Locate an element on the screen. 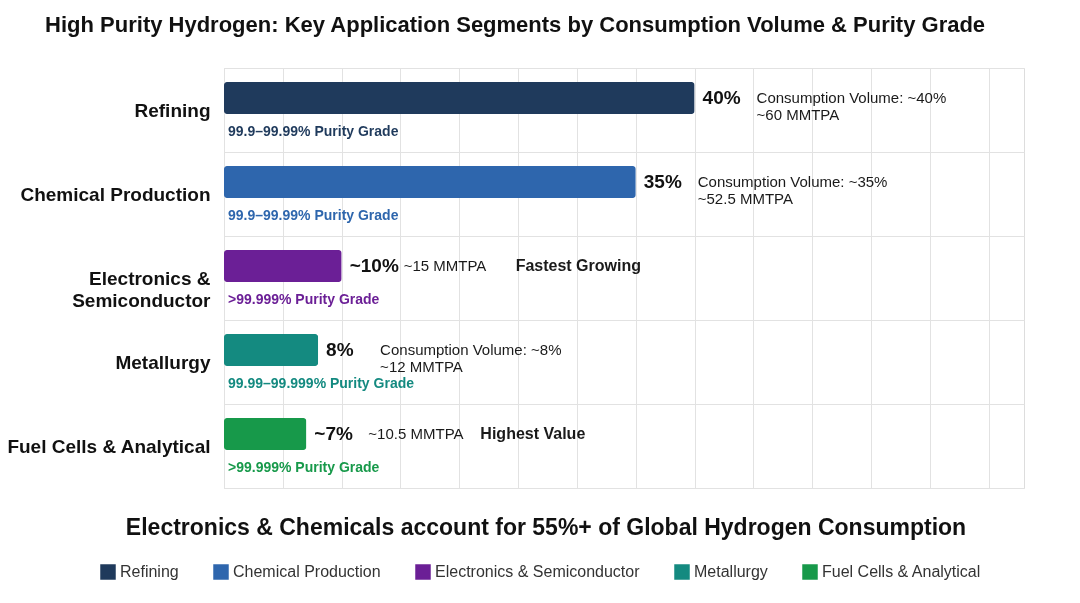  annotation: ~15 MMTPA is located at coordinates (445, 265).